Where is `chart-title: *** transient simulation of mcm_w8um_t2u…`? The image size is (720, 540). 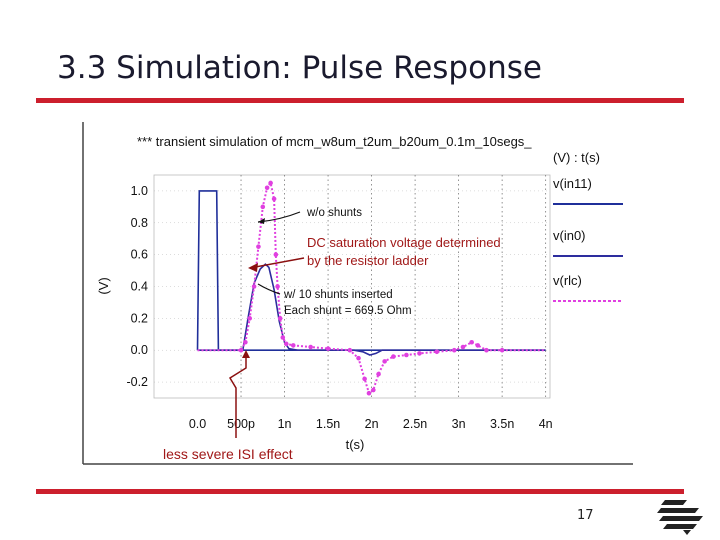 chart-title: *** transient simulation of mcm_w8um_t2u… is located at coordinates (334, 141).